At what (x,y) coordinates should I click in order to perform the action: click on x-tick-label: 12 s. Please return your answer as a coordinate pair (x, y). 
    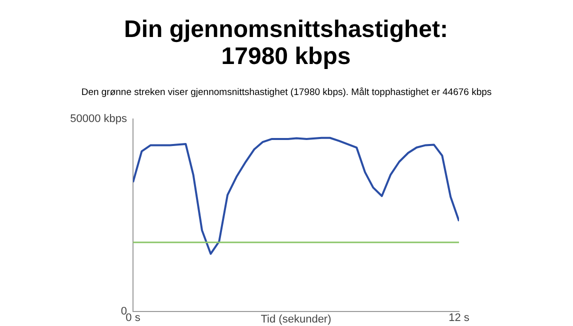
    Looking at the image, I should click on (459, 318).